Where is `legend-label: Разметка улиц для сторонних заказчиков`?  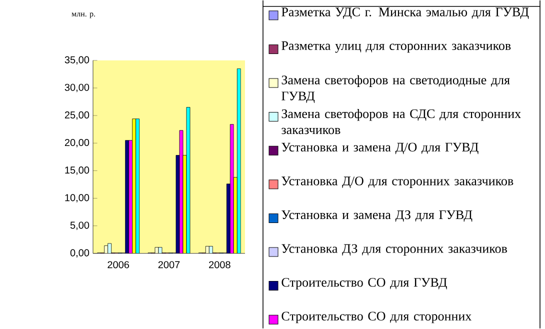 legend-label: Разметка улиц для сторонних заказчиков is located at coordinates (396, 47).